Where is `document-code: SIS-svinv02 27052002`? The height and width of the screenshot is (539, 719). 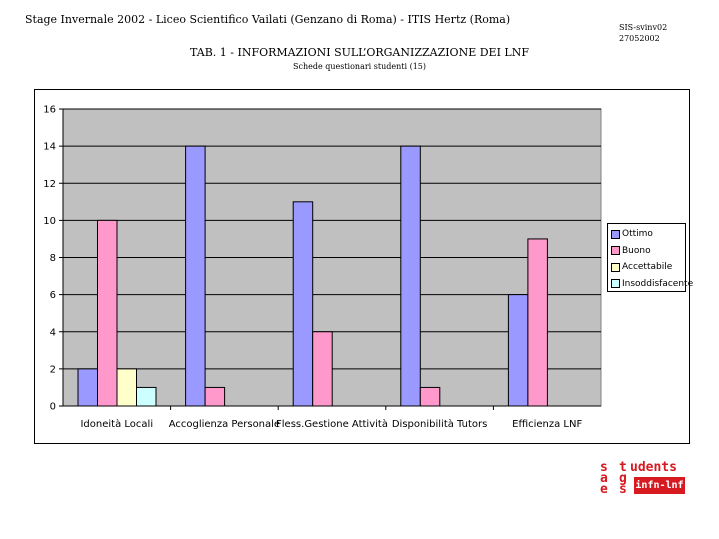
document-code: SIS-svinv02 27052002 is located at coordinates (643, 33).